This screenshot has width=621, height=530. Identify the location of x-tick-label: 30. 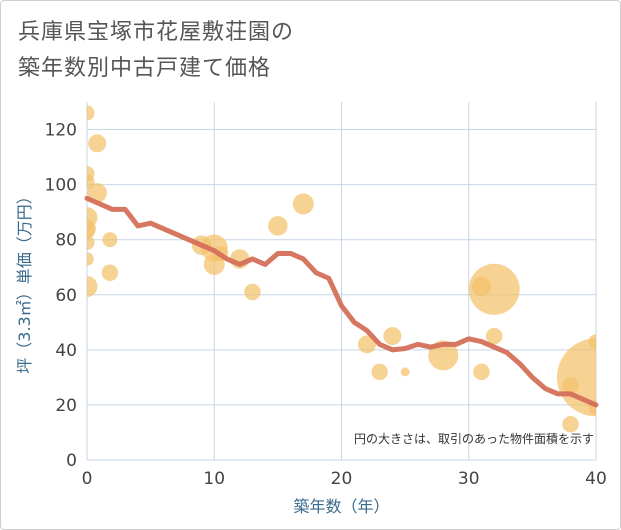
(469, 479).